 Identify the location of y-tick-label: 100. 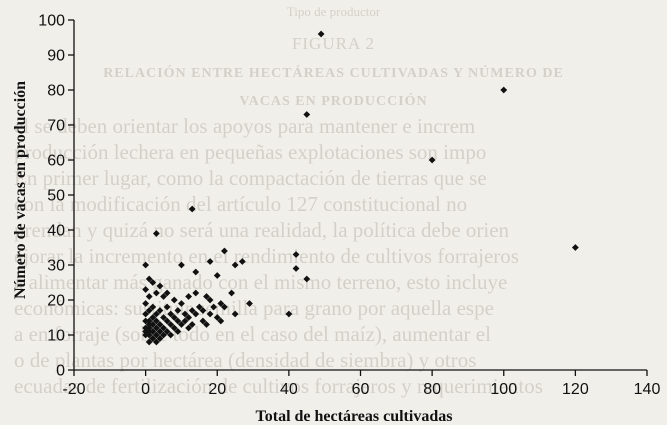
(51, 21).